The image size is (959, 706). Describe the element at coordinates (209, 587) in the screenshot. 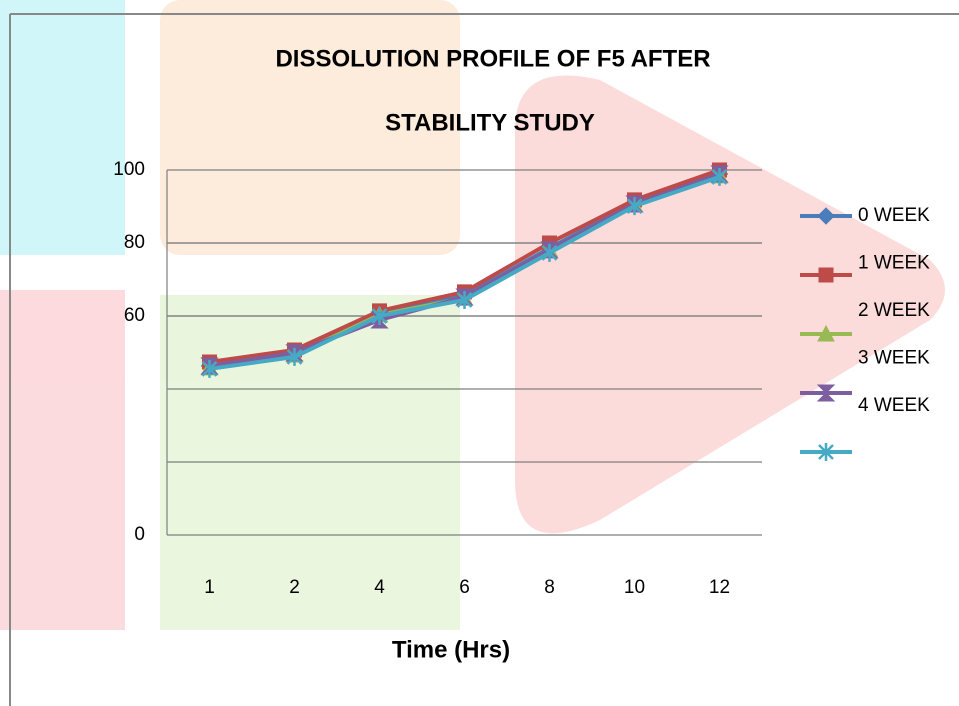

I see `x-tick-label: 1` at that location.